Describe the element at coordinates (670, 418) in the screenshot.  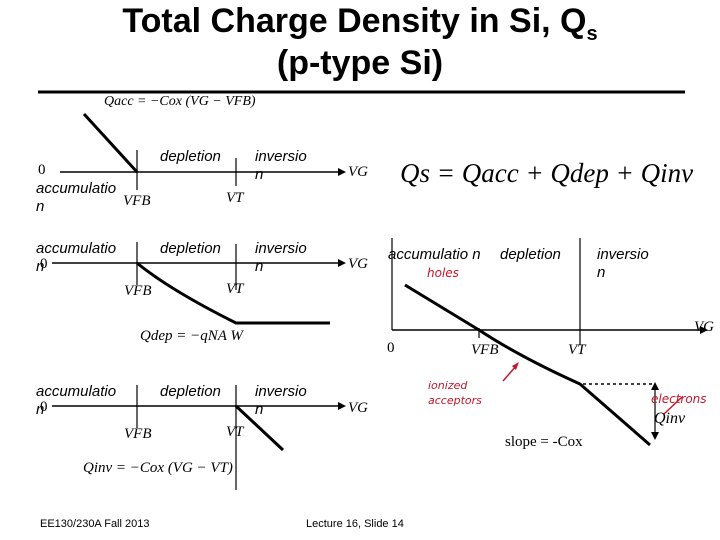
I see `total-qinv-label: Qinv` at that location.